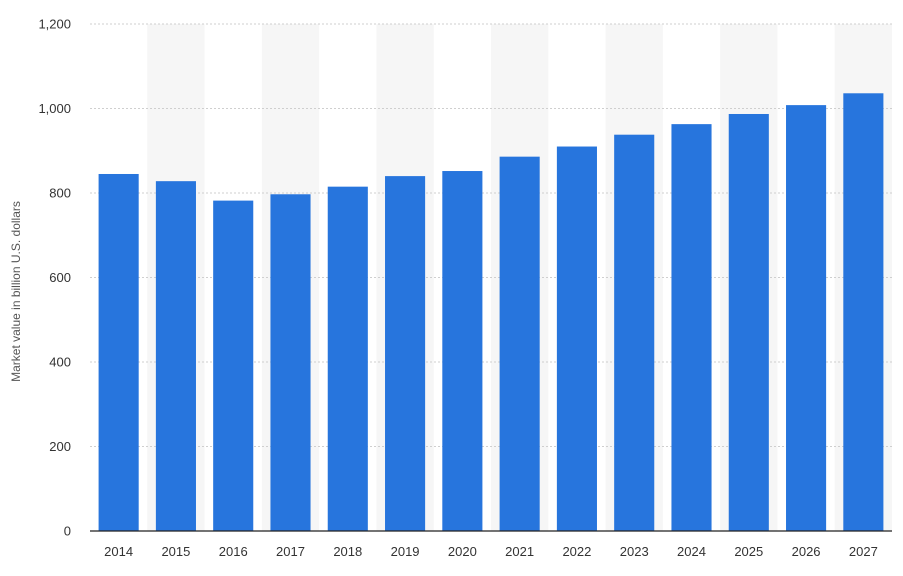 The width and height of the screenshot is (903, 576). I want to click on x-tick-label: 2027, so click(863, 551).